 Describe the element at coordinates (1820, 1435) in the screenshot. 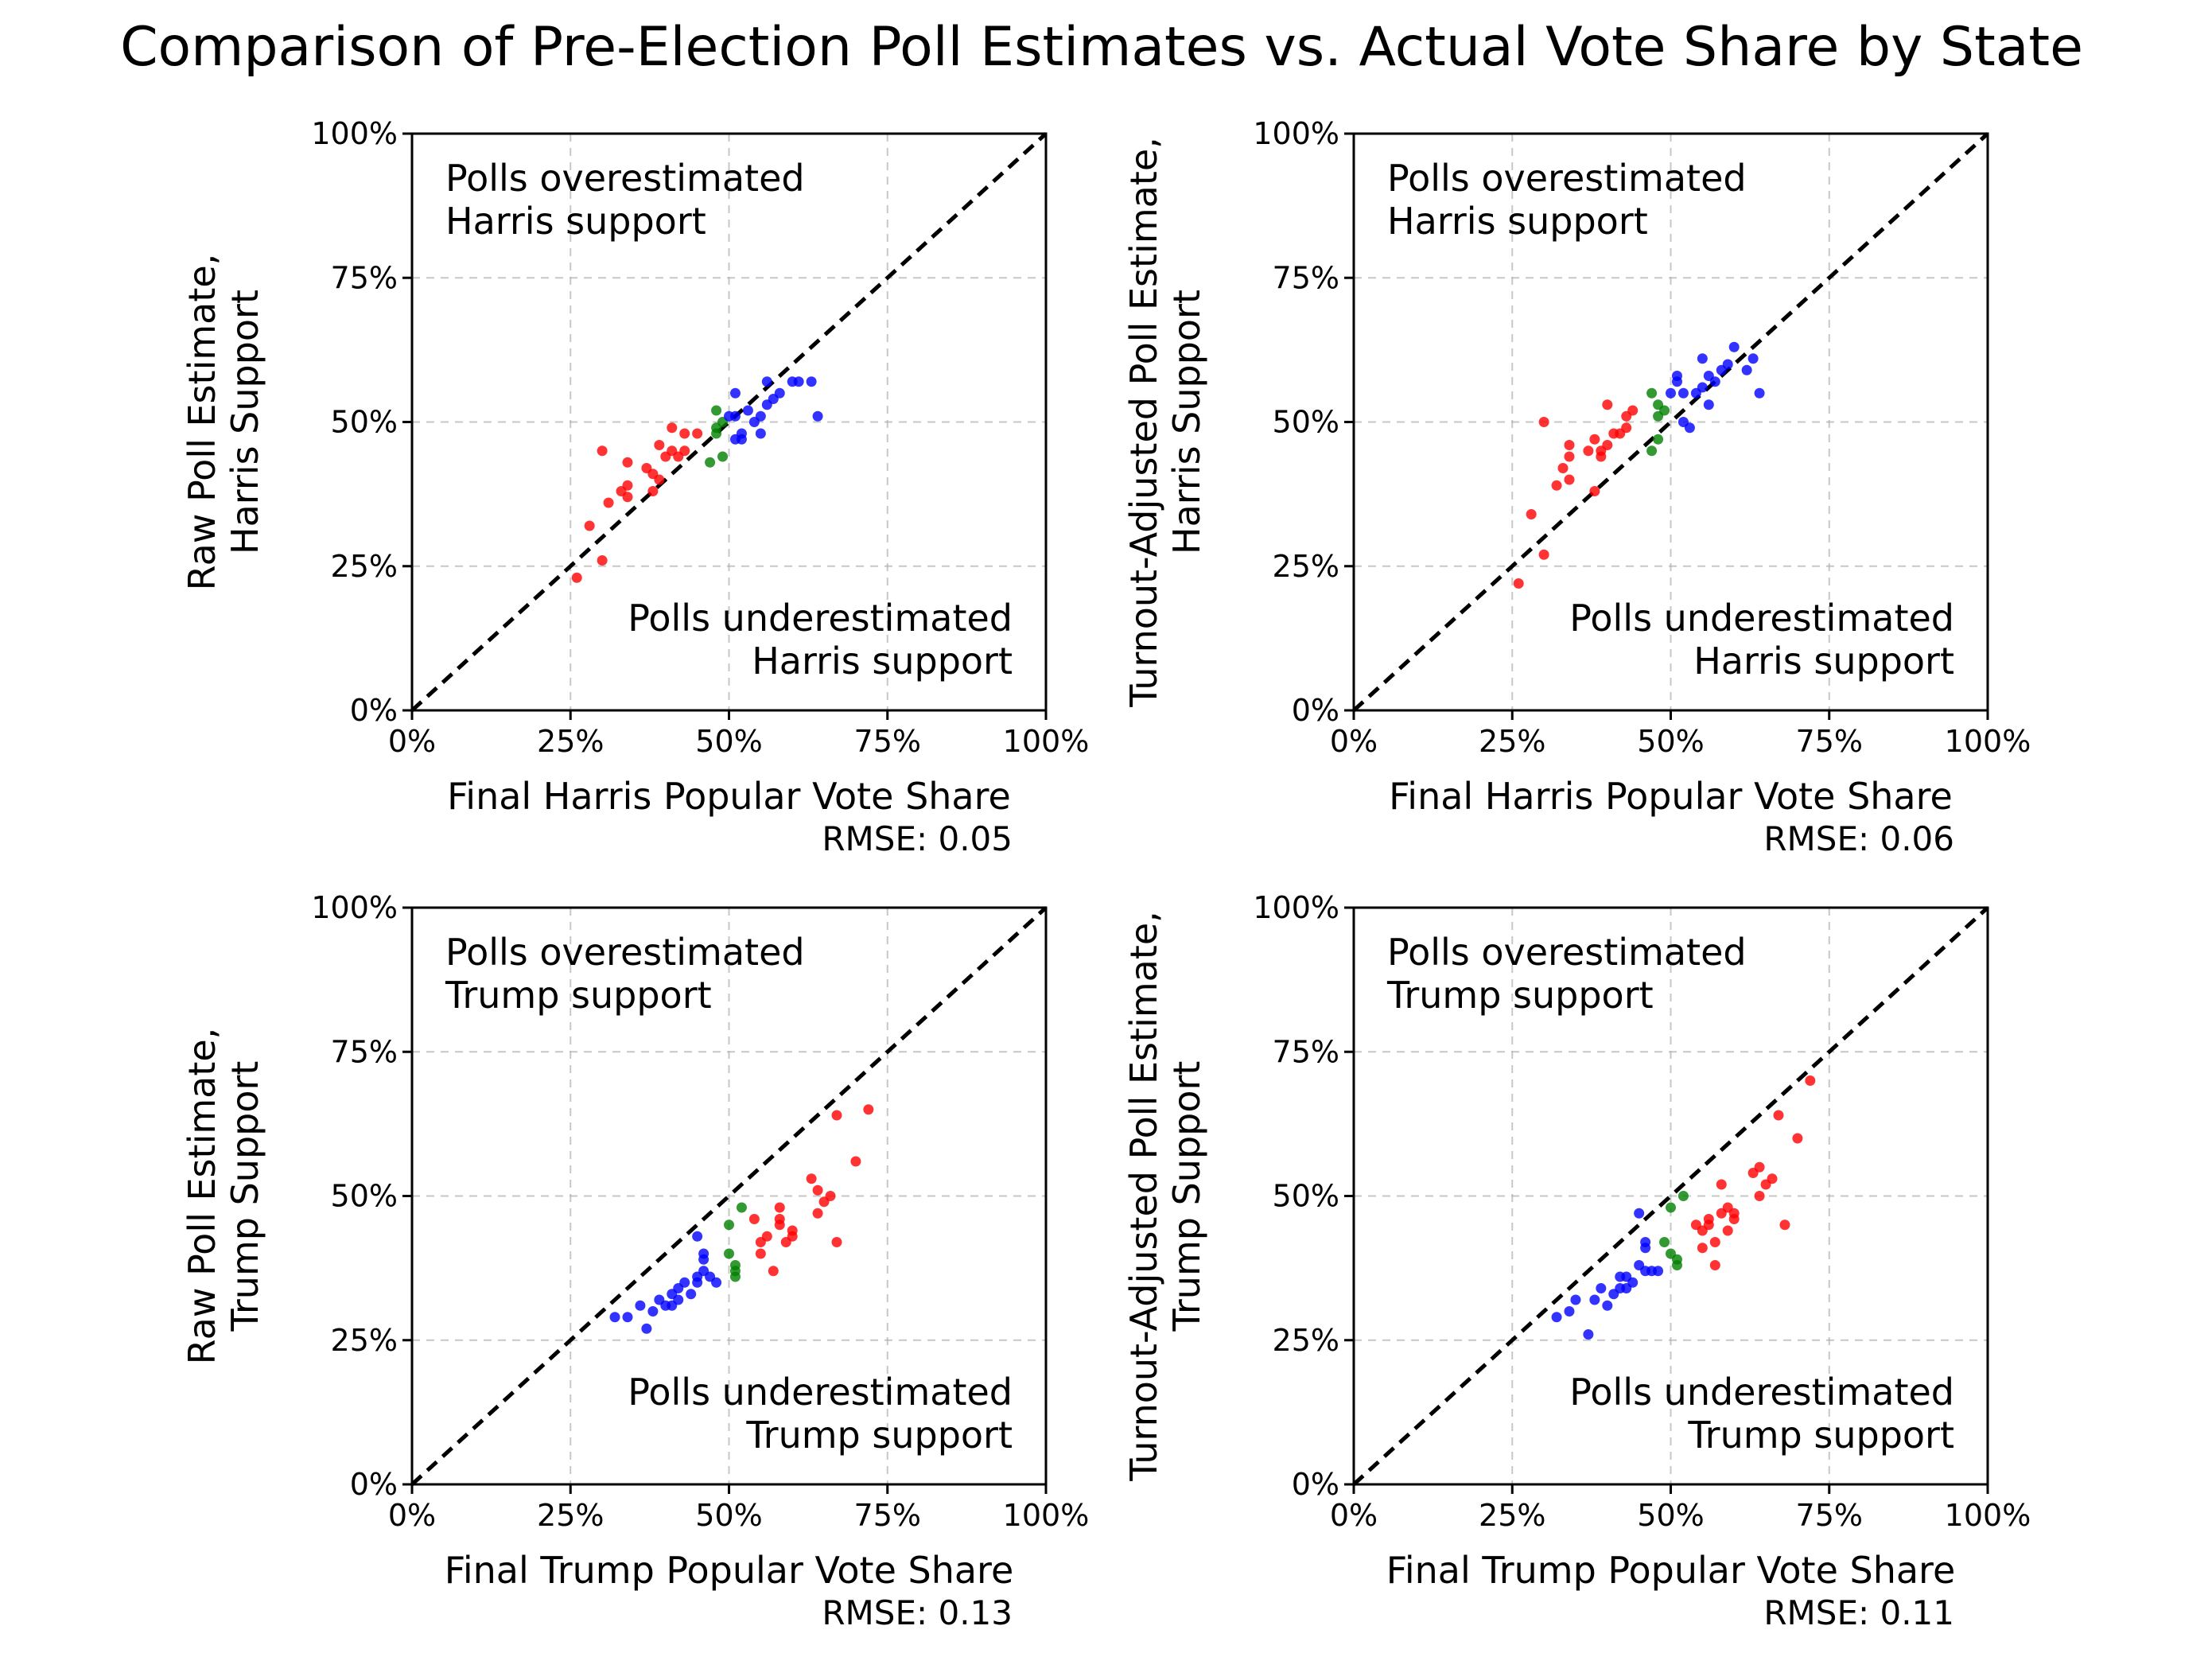

I see `annotation-underestimated-line: Trump support` at that location.